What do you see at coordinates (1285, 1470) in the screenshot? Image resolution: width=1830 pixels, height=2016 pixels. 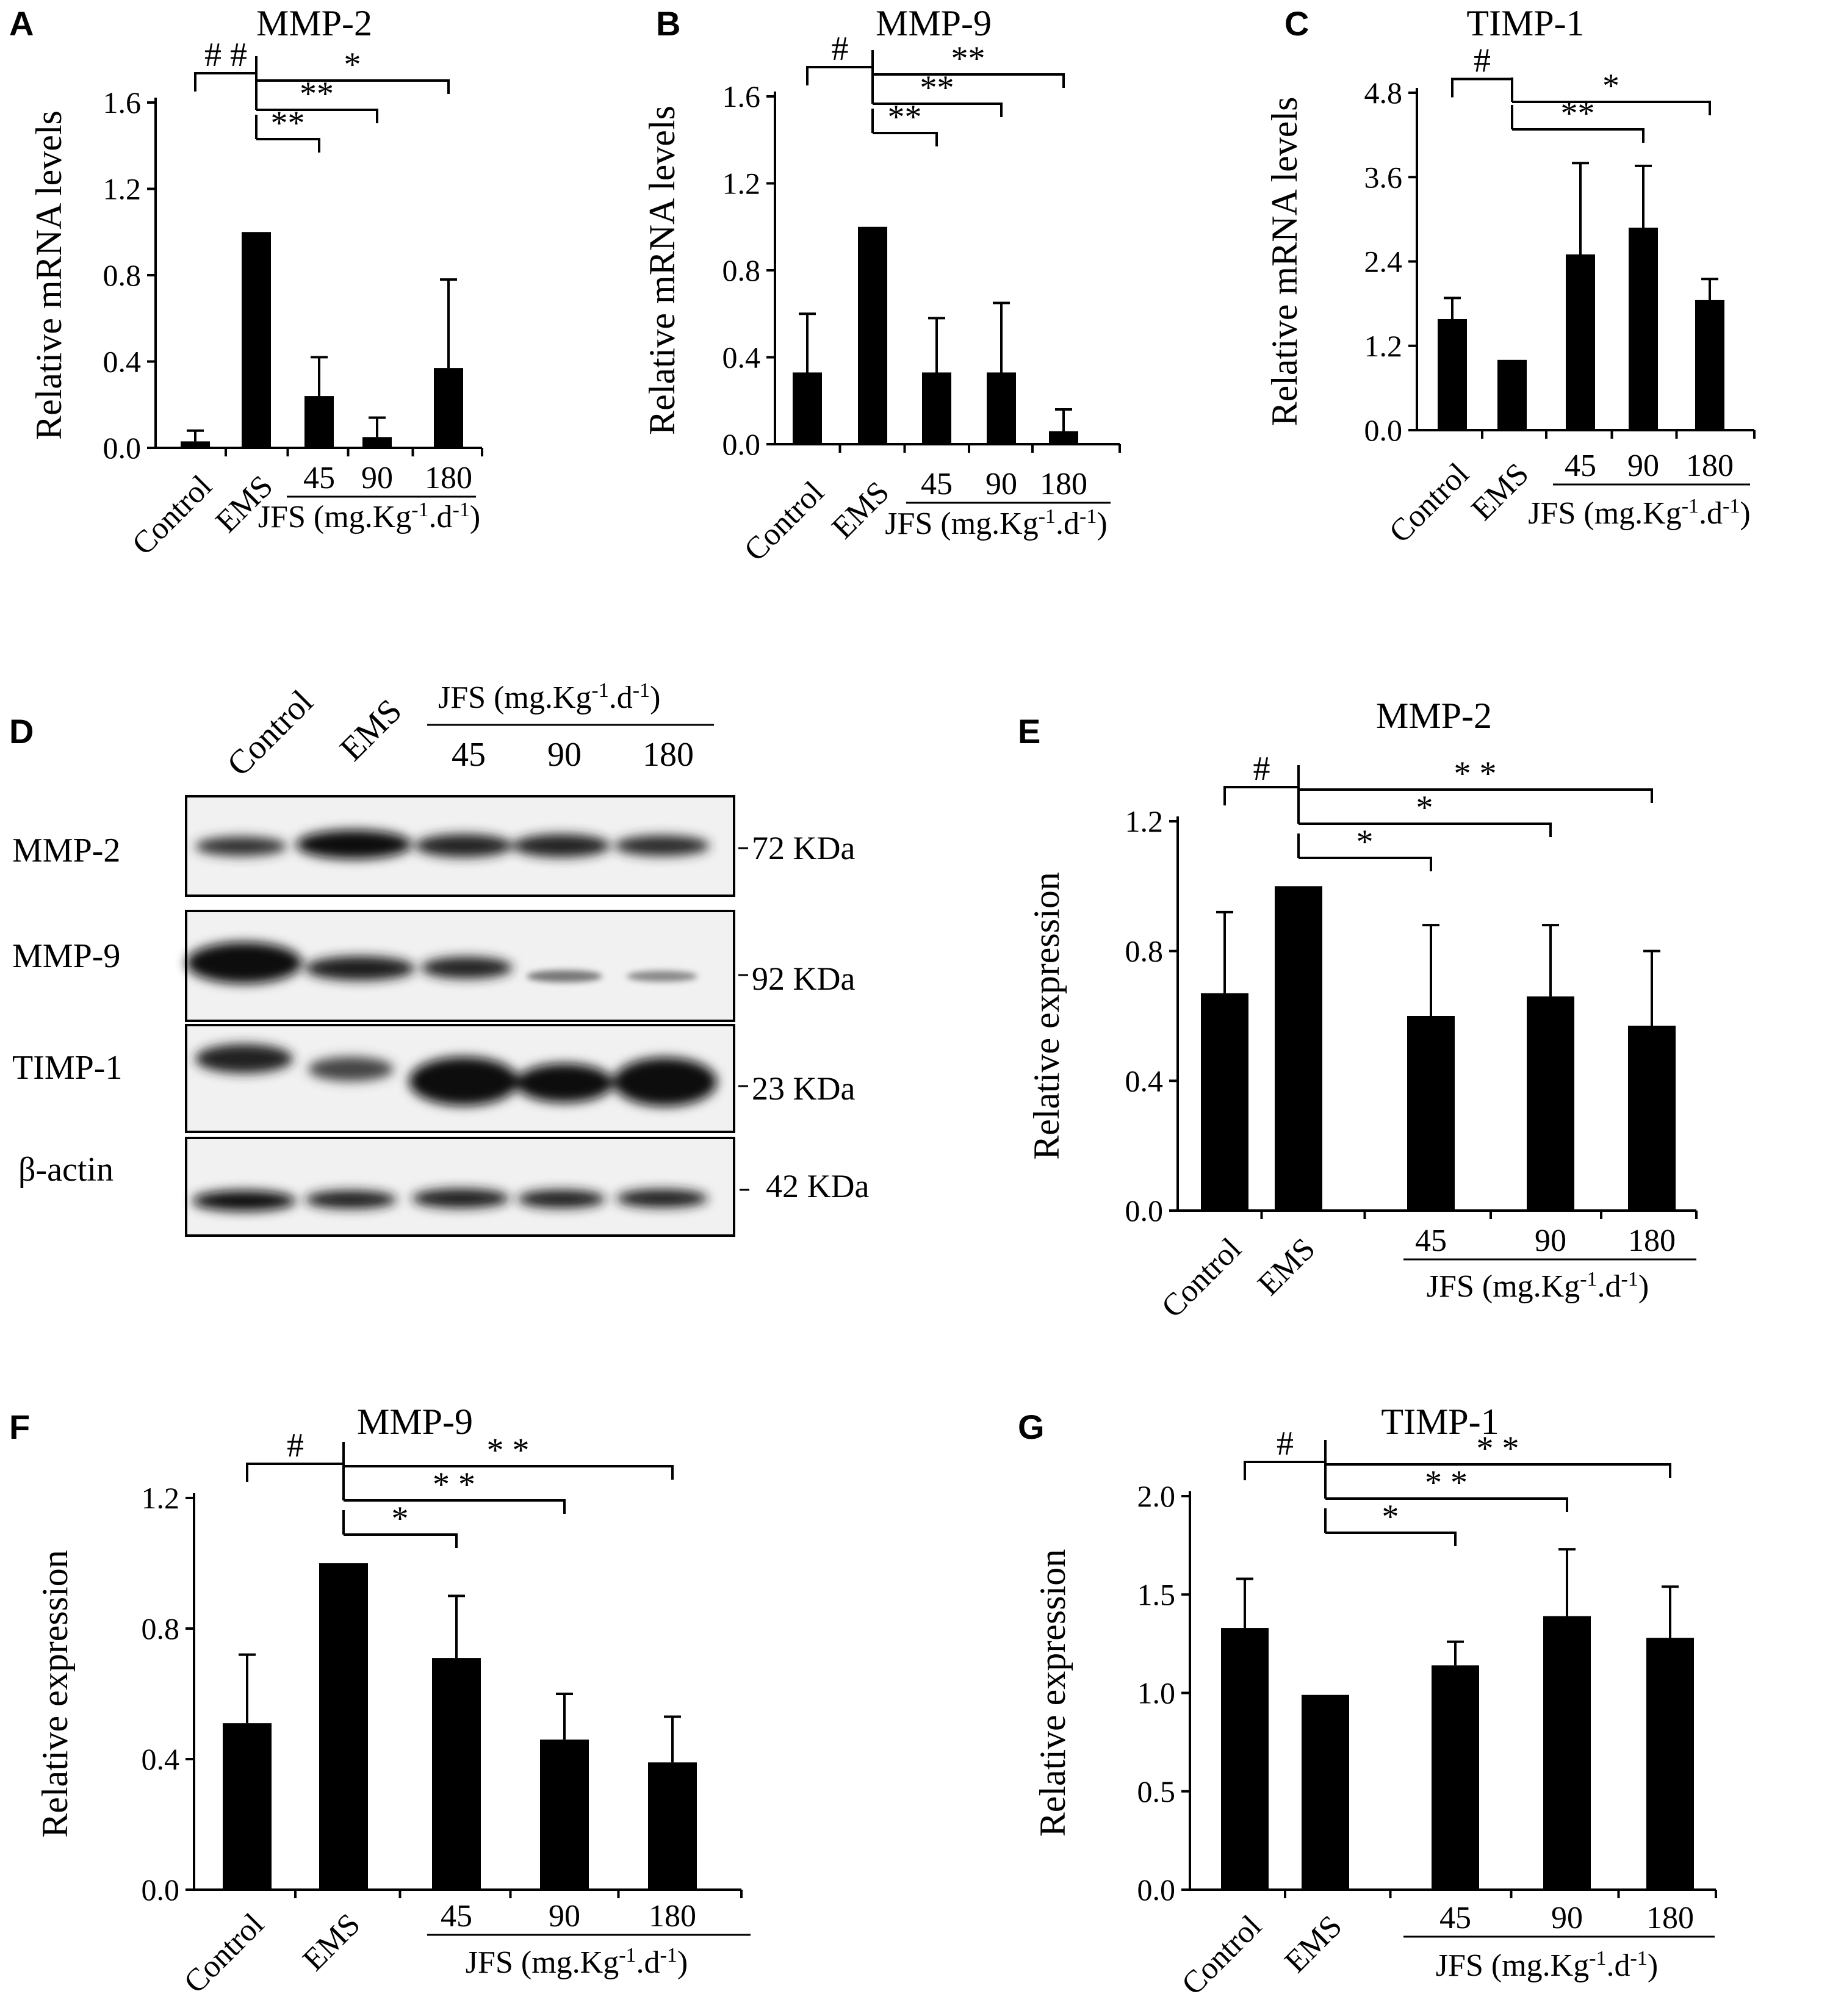 I see `chart-g-bracket-hash` at bounding box center [1285, 1470].